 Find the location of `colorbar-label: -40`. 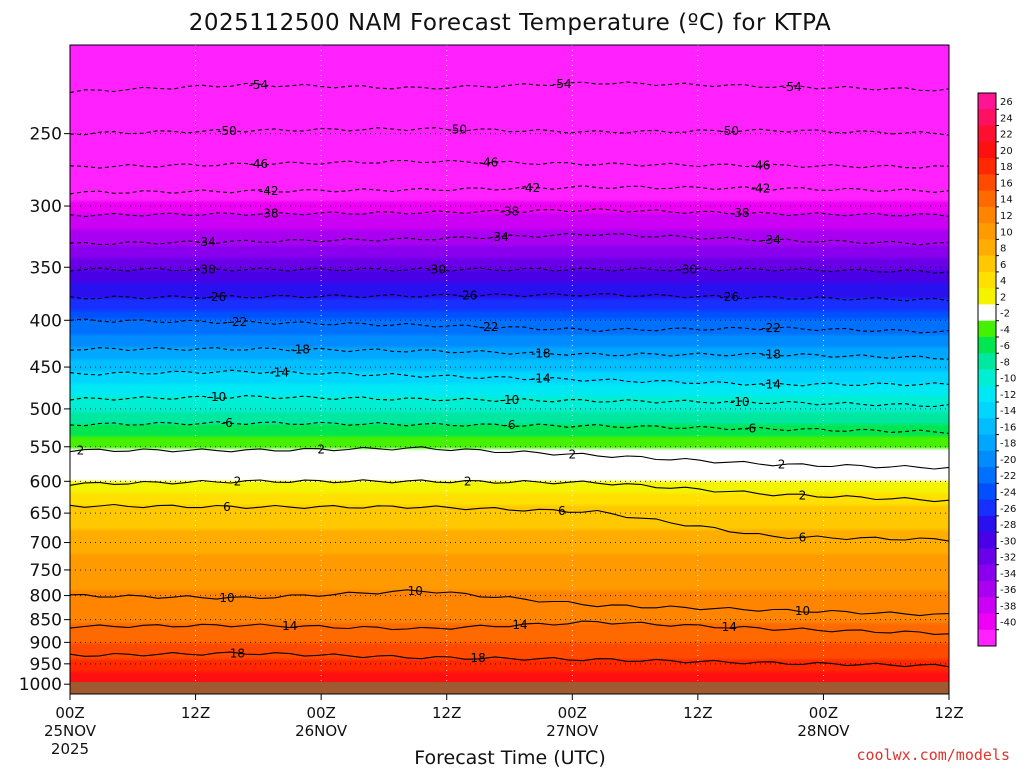

colorbar-label: -40 is located at coordinates (1008, 623).